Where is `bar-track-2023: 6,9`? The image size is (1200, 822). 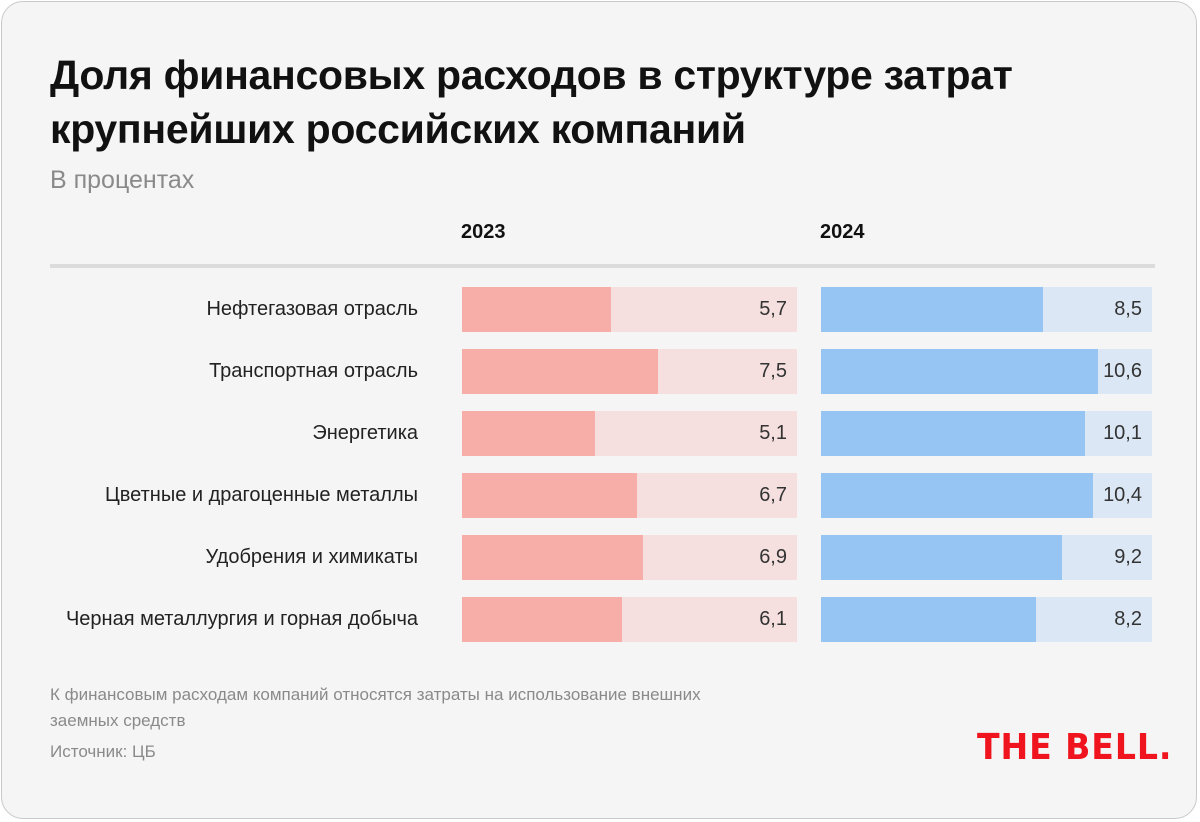 bar-track-2023: 6,9 is located at coordinates (629, 557).